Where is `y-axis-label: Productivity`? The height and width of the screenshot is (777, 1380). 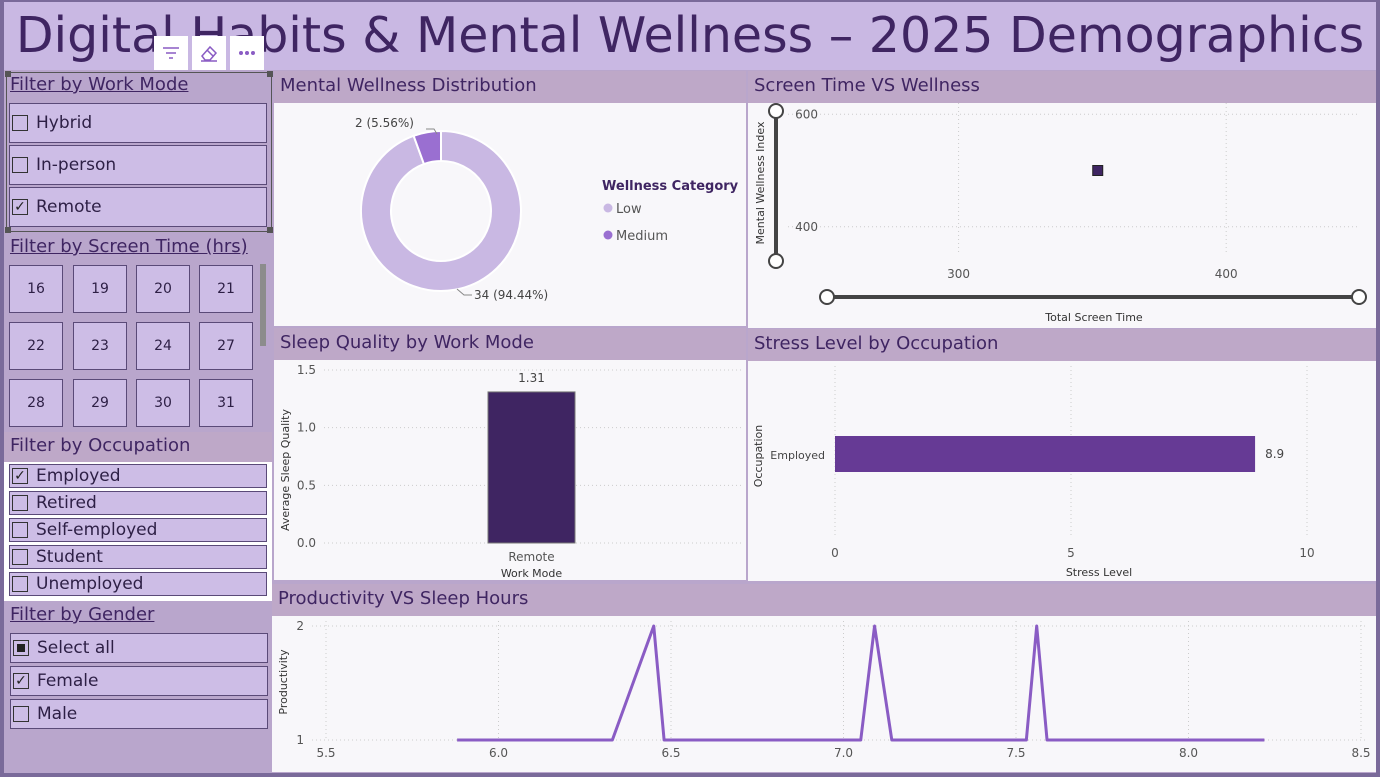 y-axis-label: Productivity is located at coordinates (283, 682).